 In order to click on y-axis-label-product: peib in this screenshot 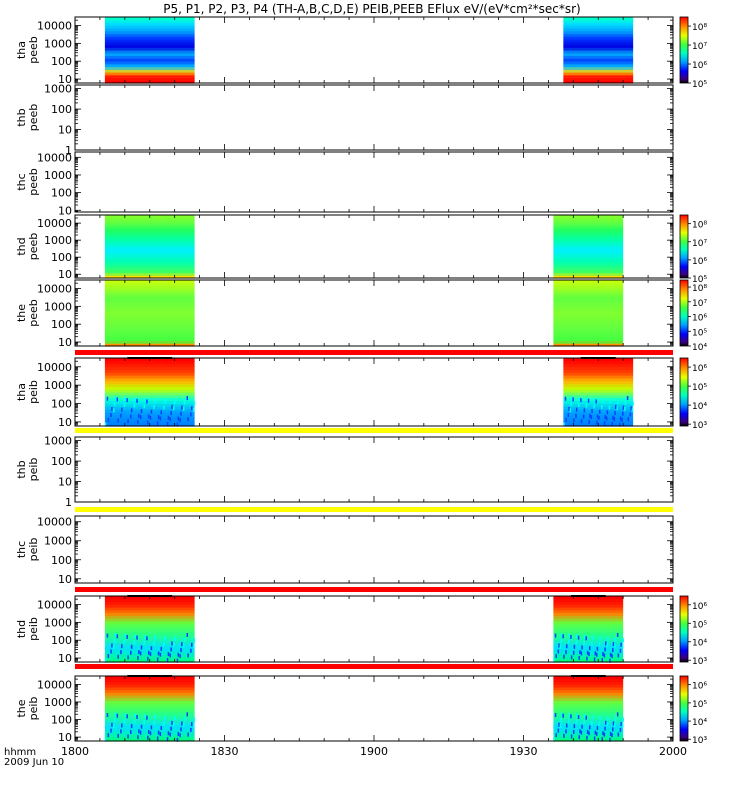, I will do `click(33, 392)`.